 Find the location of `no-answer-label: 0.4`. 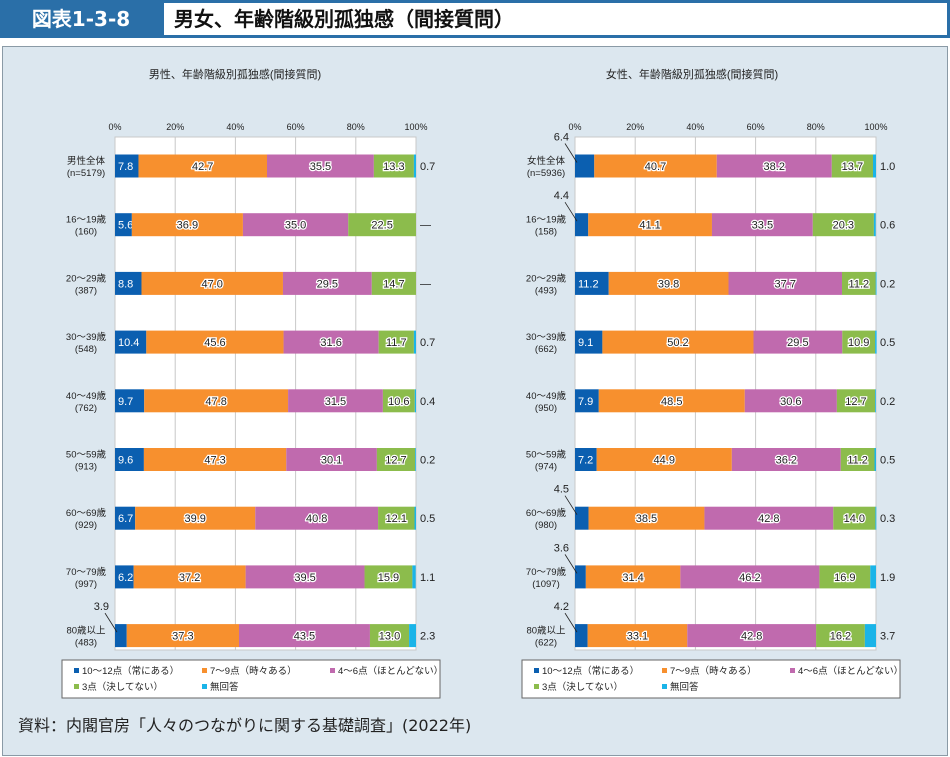

no-answer-label: 0.4 is located at coordinates (427, 402).